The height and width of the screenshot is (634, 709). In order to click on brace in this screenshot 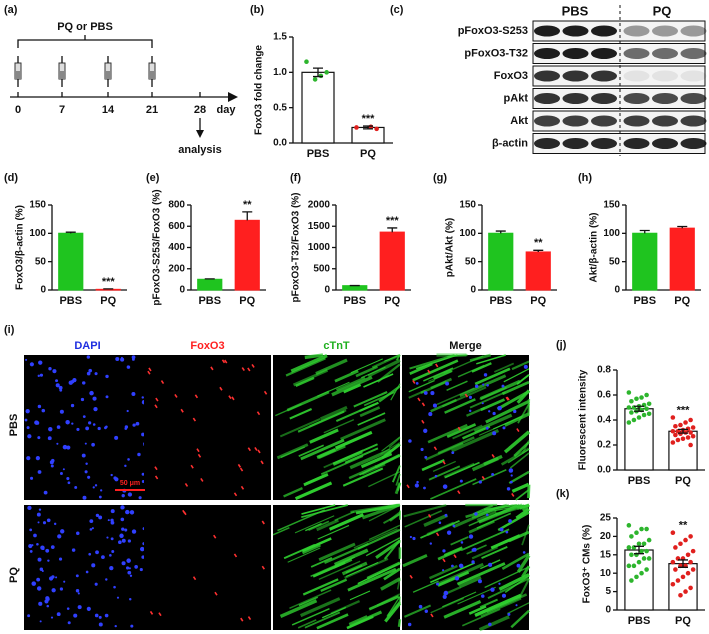, I will do `click(85, 41)`.